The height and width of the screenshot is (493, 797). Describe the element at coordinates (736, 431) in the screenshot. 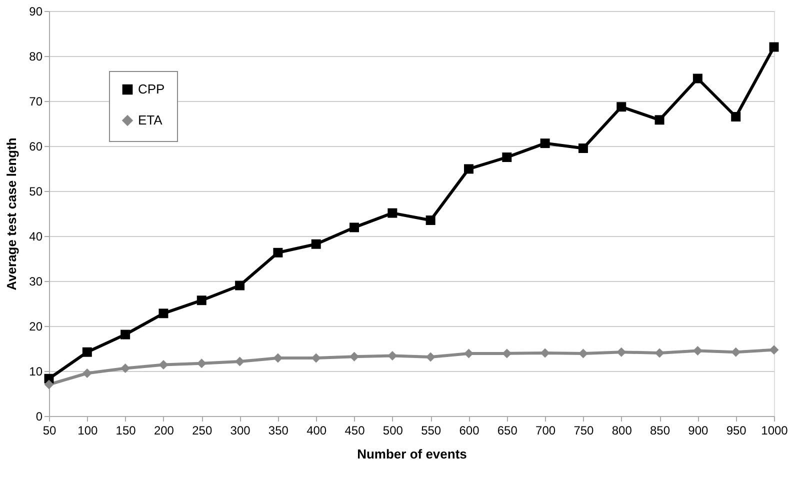

I see `x-tick-label: 950` at that location.